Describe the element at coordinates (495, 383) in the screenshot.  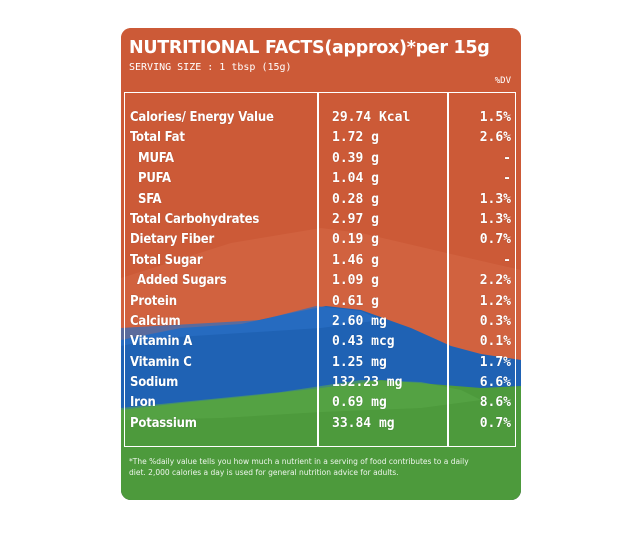
I see `nutrient-dv: 6.6%` at that location.